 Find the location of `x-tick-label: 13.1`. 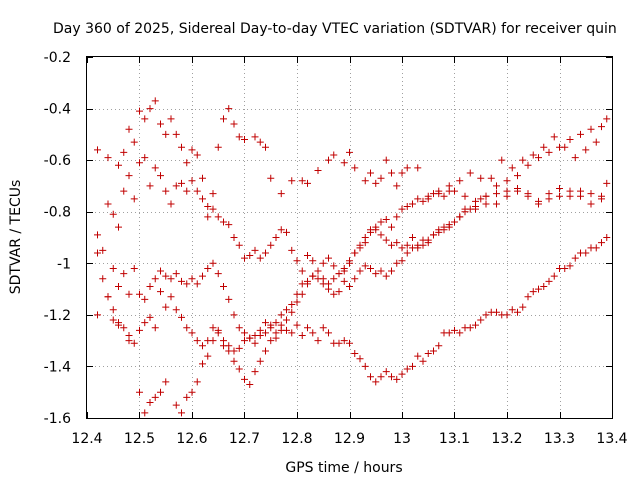

x-tick-label: 13.1 is located at coordinates (454, 439).